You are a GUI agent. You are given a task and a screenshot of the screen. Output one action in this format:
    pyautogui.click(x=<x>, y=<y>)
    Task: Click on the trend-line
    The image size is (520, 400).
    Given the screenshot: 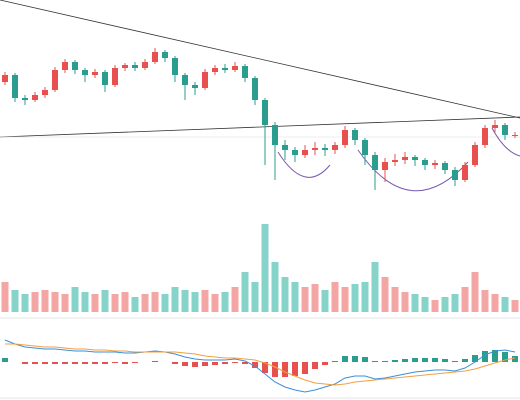 What is the action you would take?
    pyautogui.click(x=260, y=127)
    